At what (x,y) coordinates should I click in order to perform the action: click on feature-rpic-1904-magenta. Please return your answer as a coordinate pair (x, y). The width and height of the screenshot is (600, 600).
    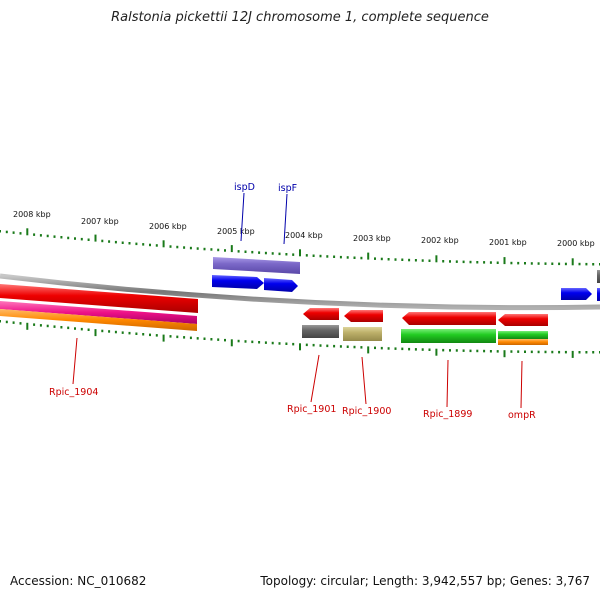
    Looking at the image, I should click on (98, 312).